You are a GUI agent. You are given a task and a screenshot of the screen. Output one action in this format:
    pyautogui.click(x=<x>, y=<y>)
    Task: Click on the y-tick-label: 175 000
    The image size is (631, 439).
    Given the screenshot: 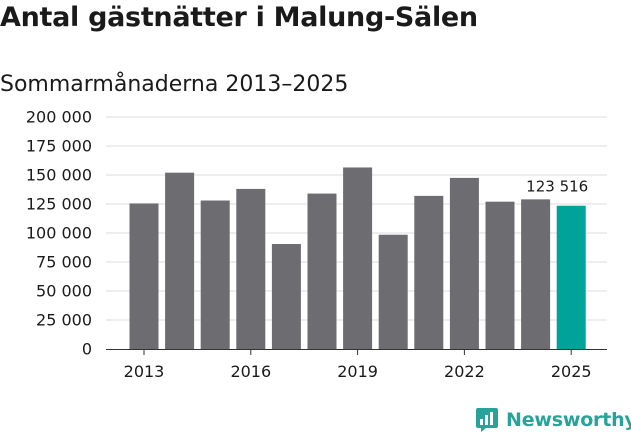 What is the action you would take?
    pyautogui.click(x=59, y=146)
    